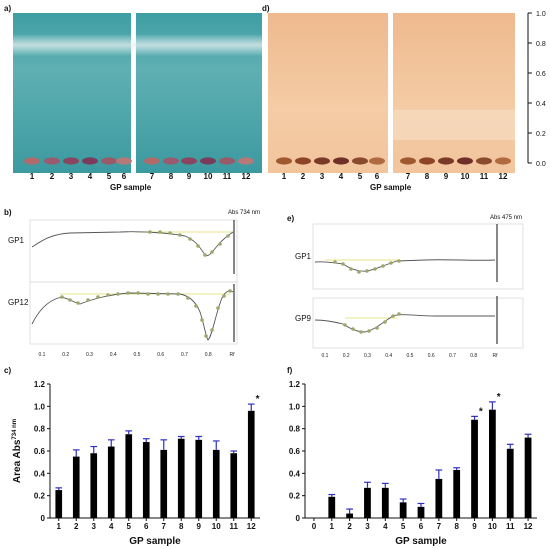  I want to click on x-tick-label: 6, so click(421, 526).